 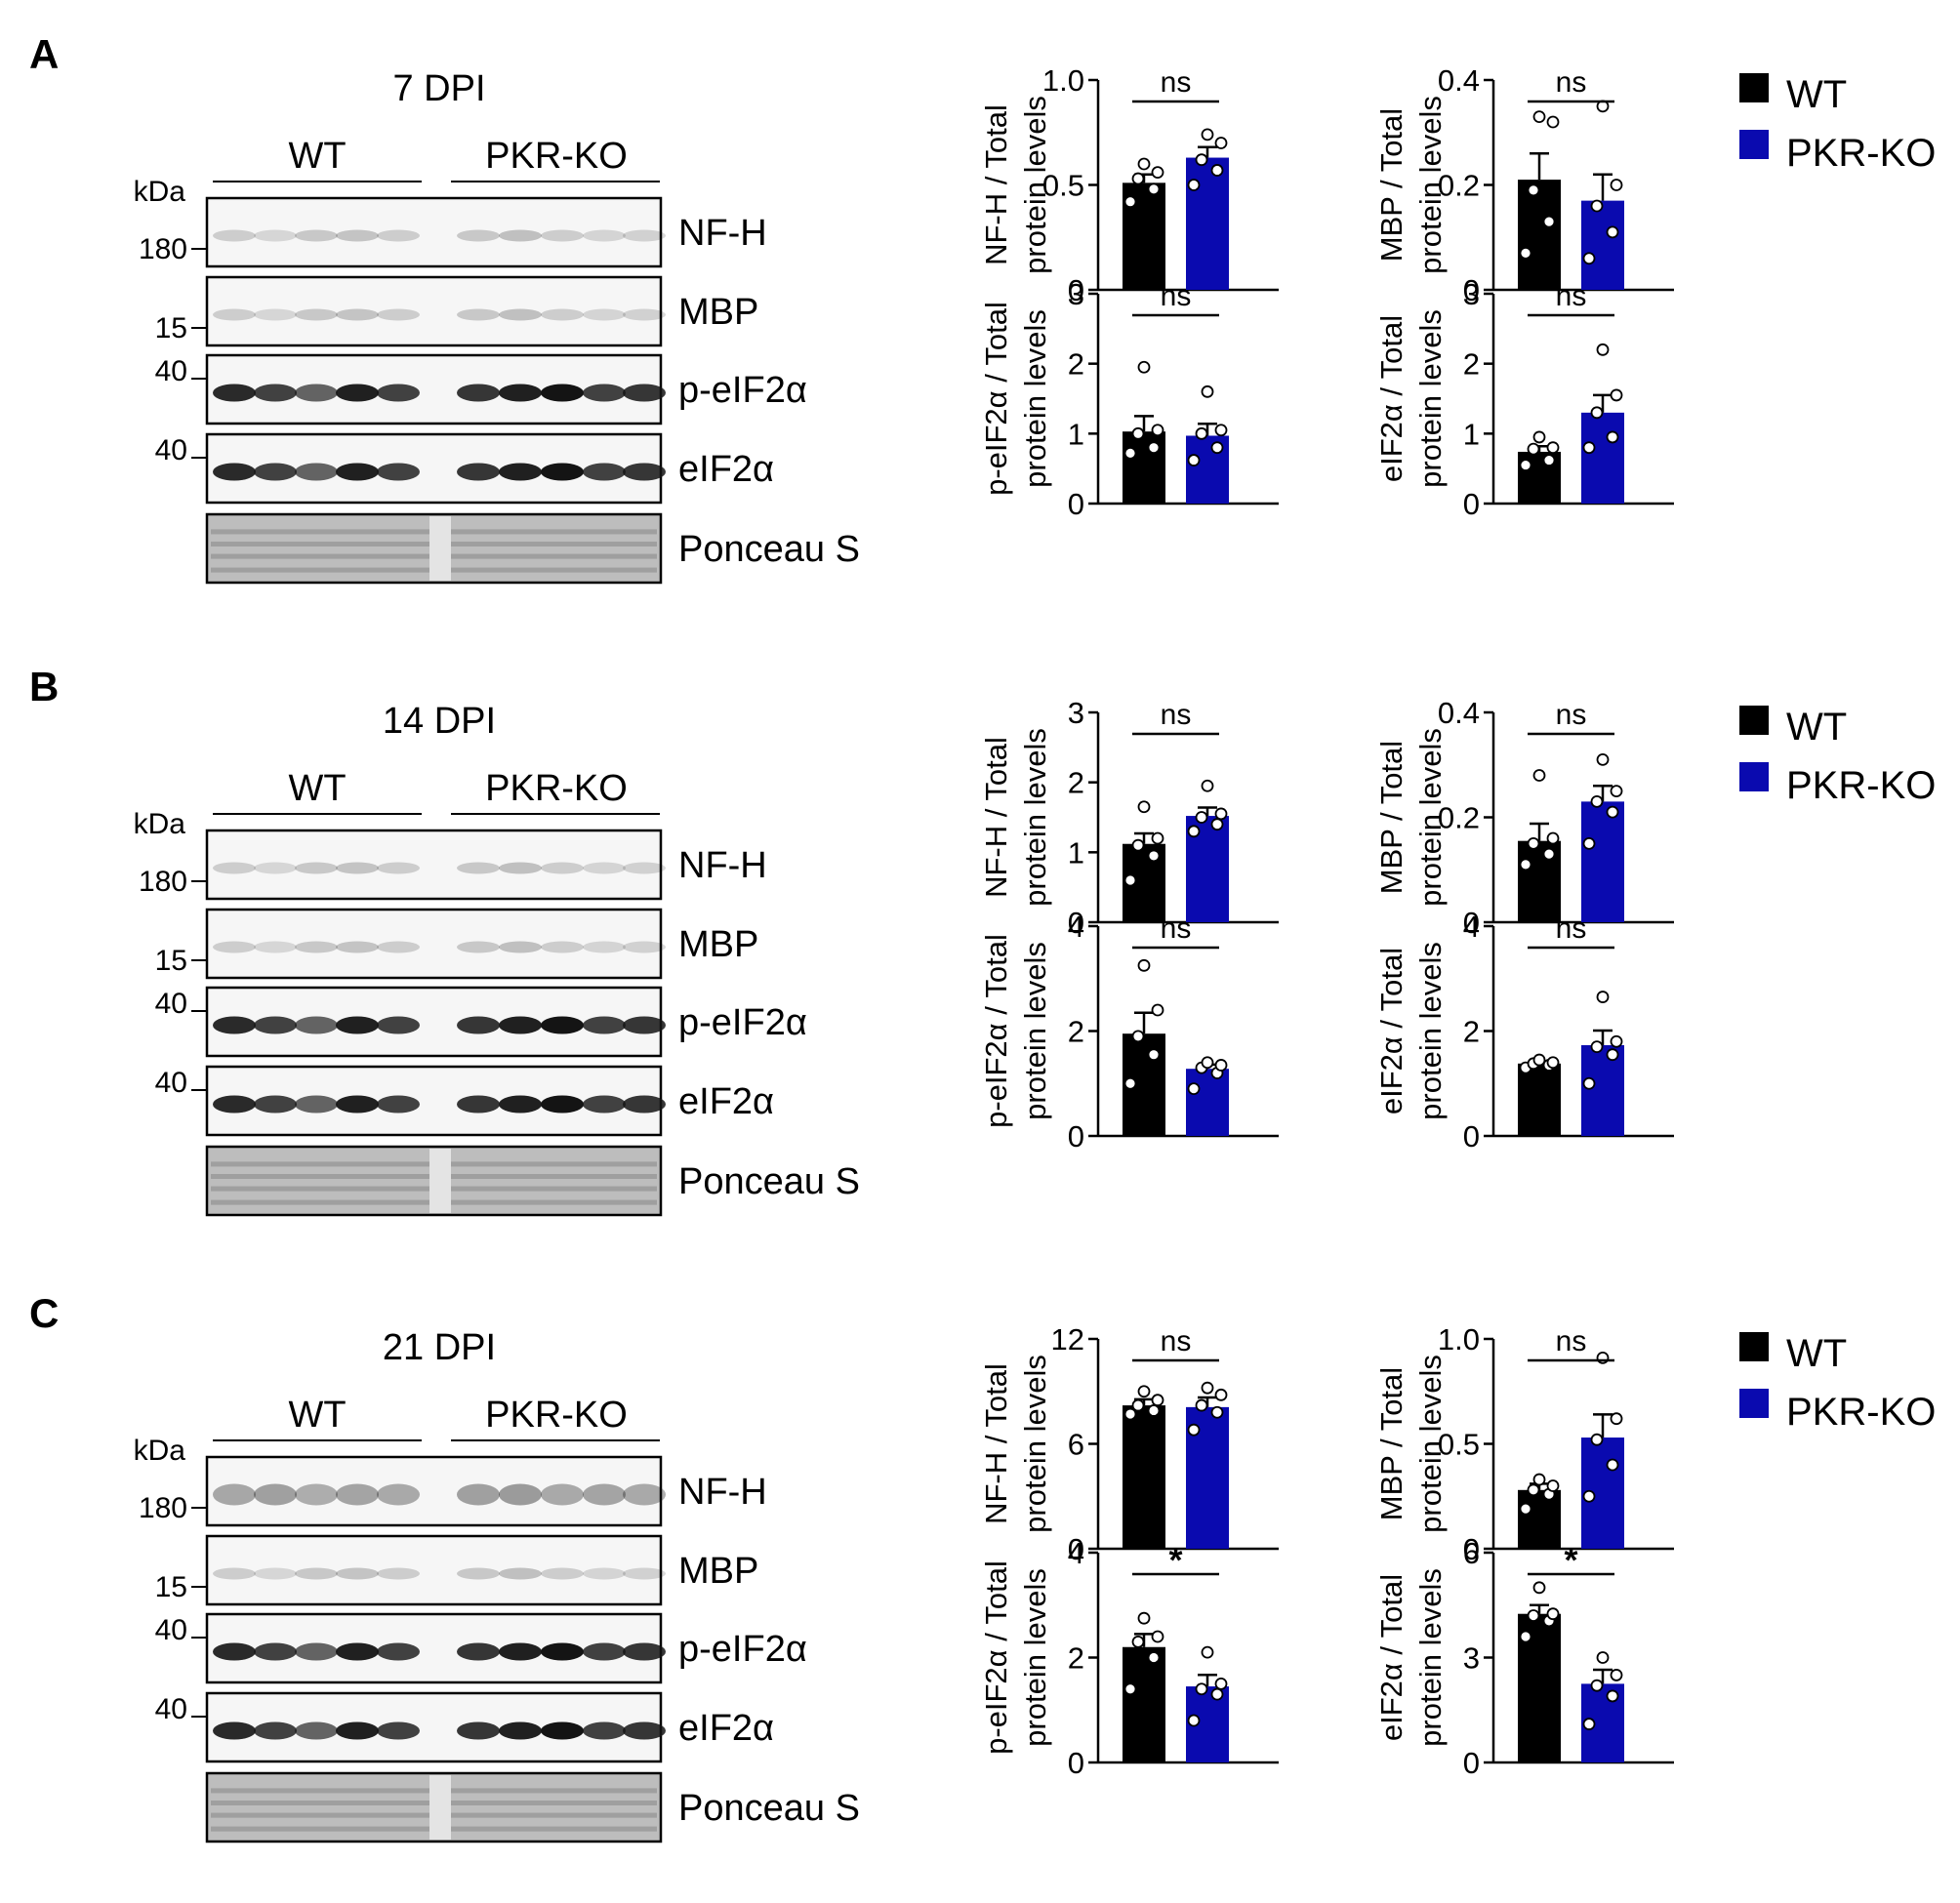 What do you see at coordinates (1411, 1444) in the screenshot?
I see `y-axis-label: MBP / Total protein levels` at bounding box center [1411, 1444].